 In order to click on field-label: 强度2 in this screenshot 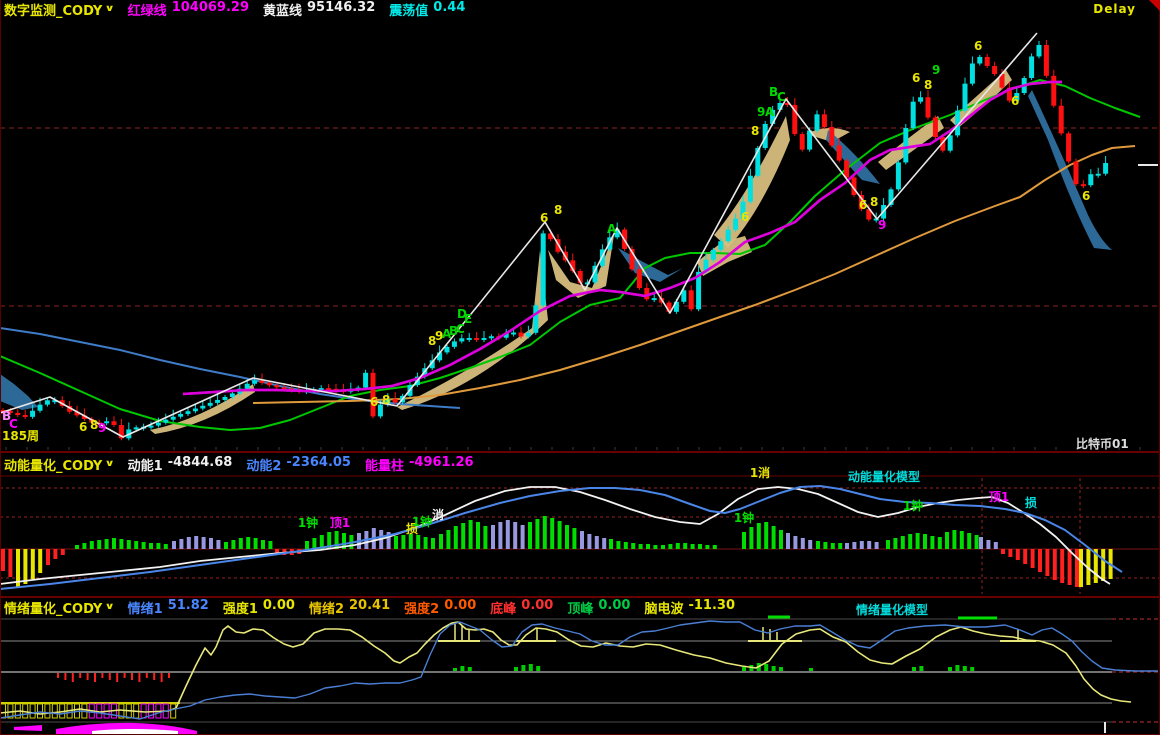, I will do `click(422, 609)`.